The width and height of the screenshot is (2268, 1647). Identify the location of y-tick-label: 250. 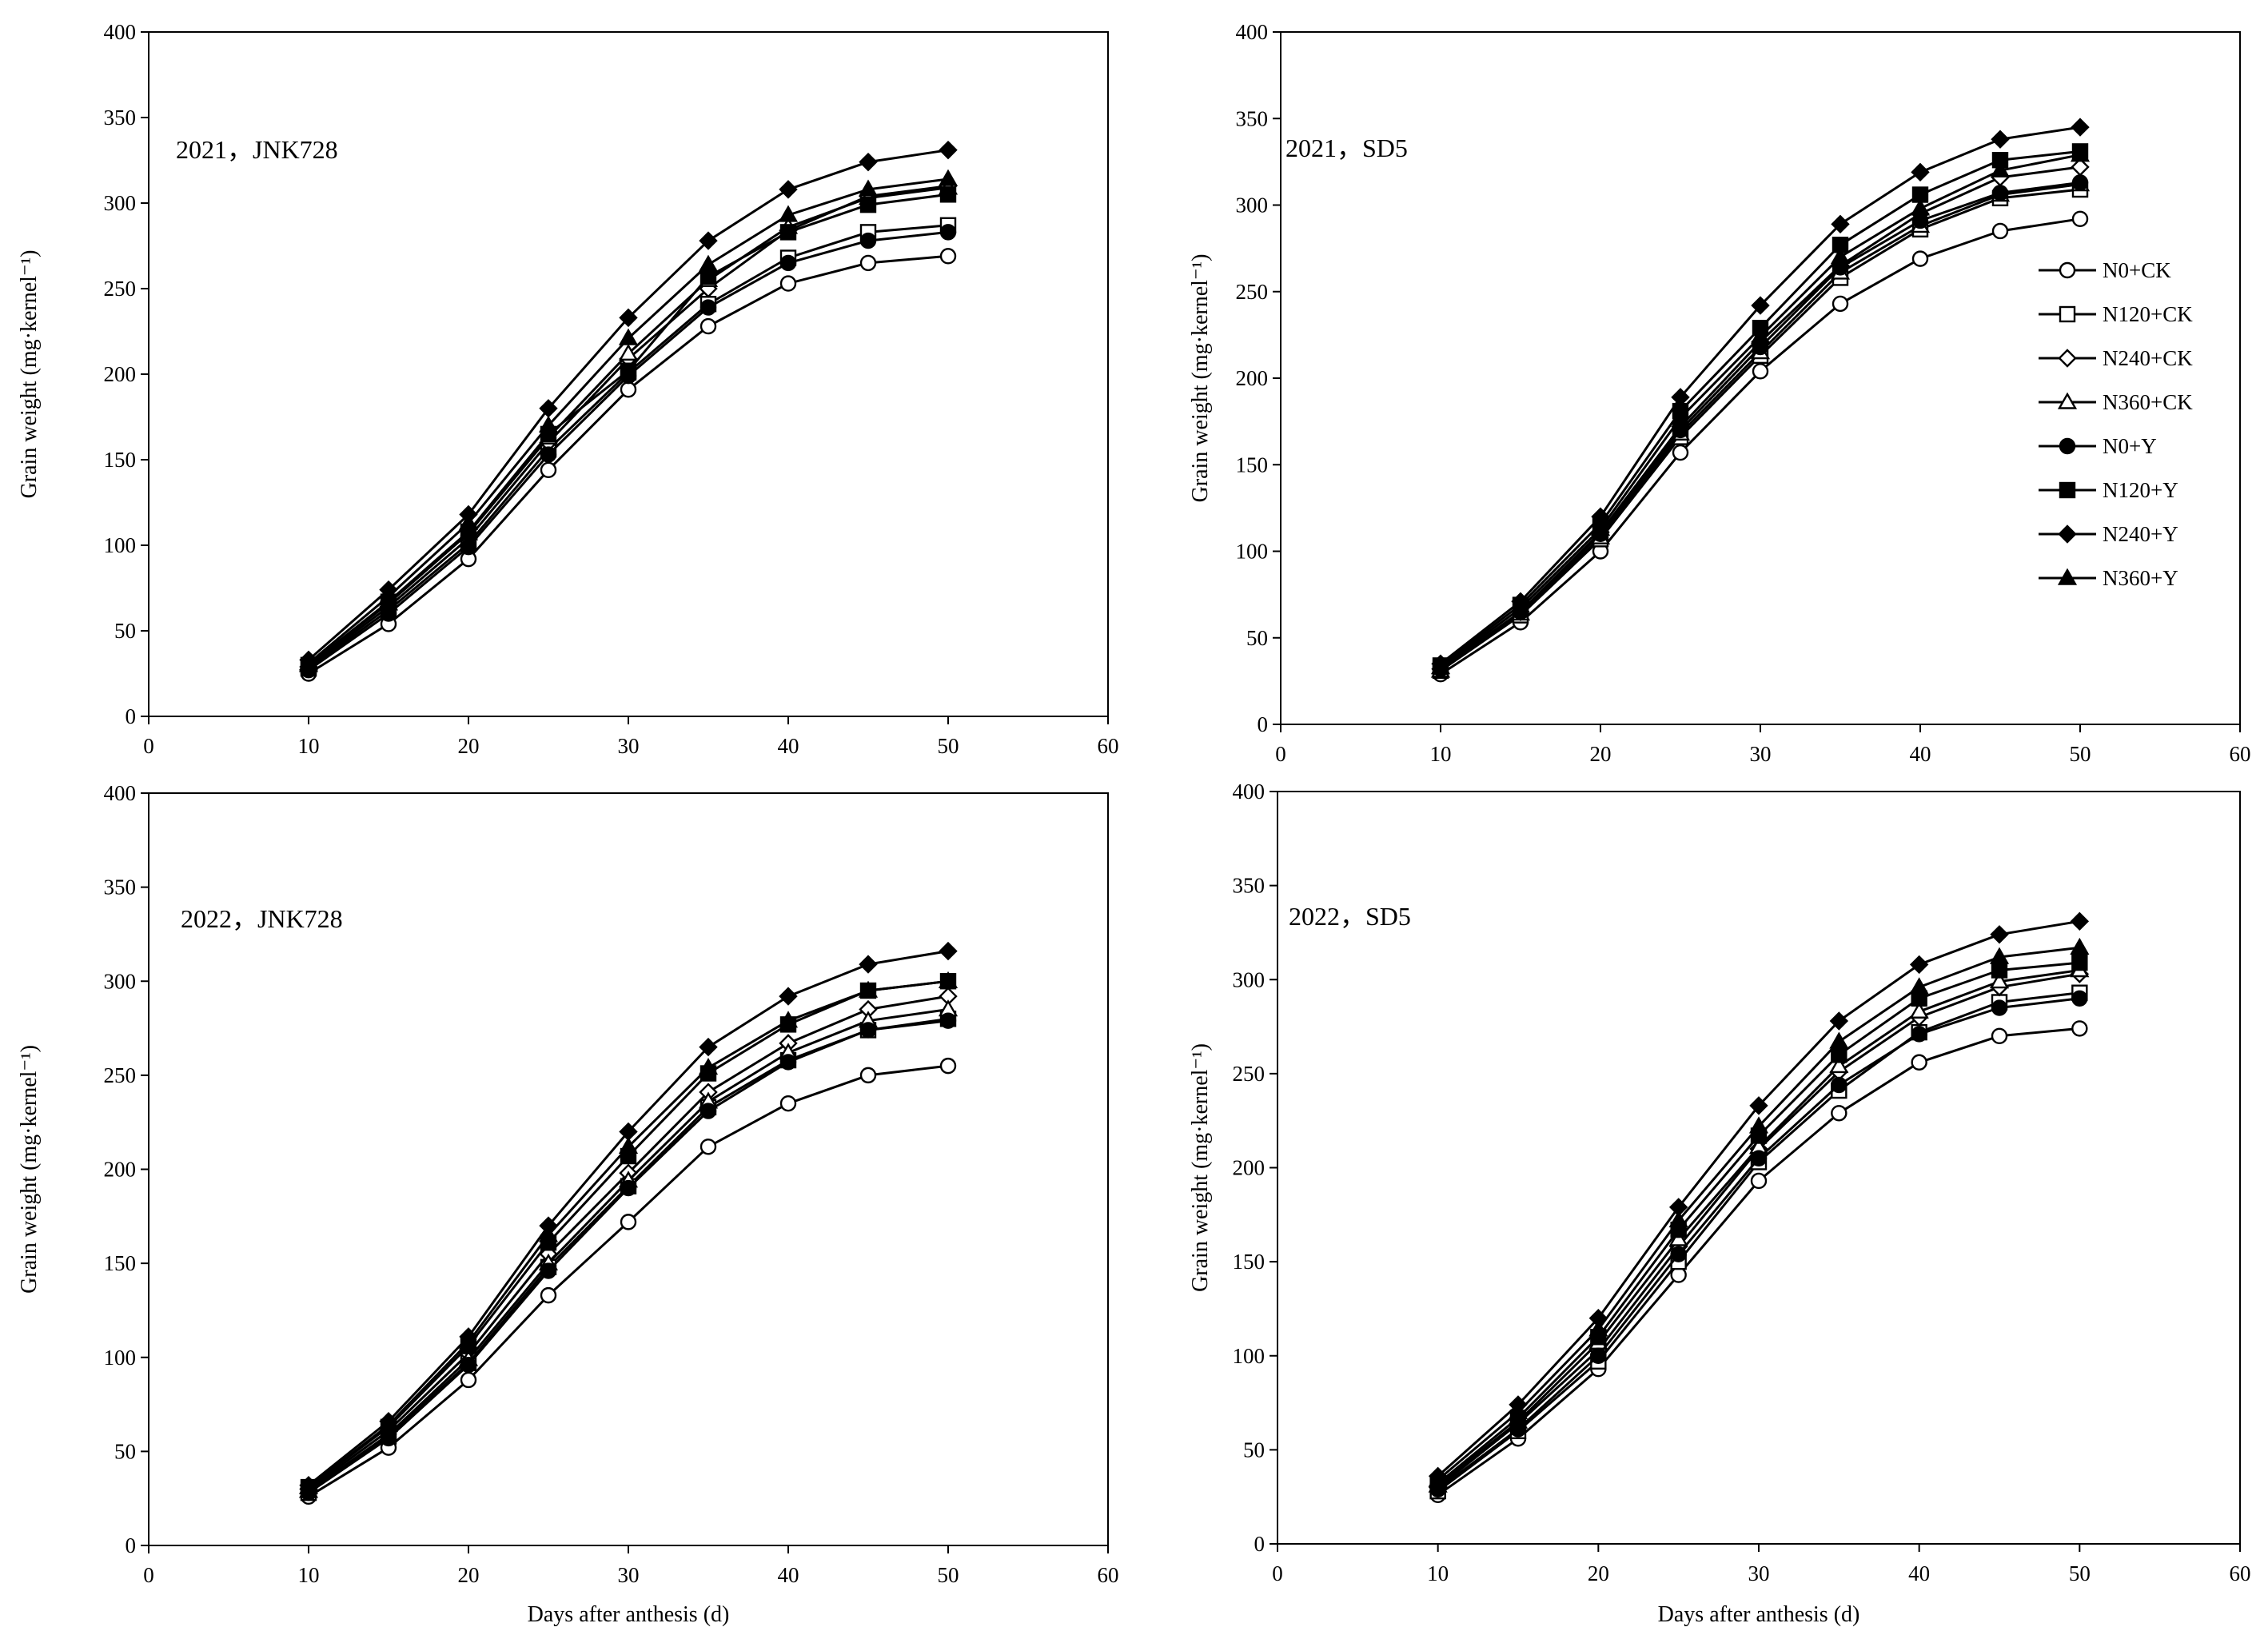
(120, 1075).